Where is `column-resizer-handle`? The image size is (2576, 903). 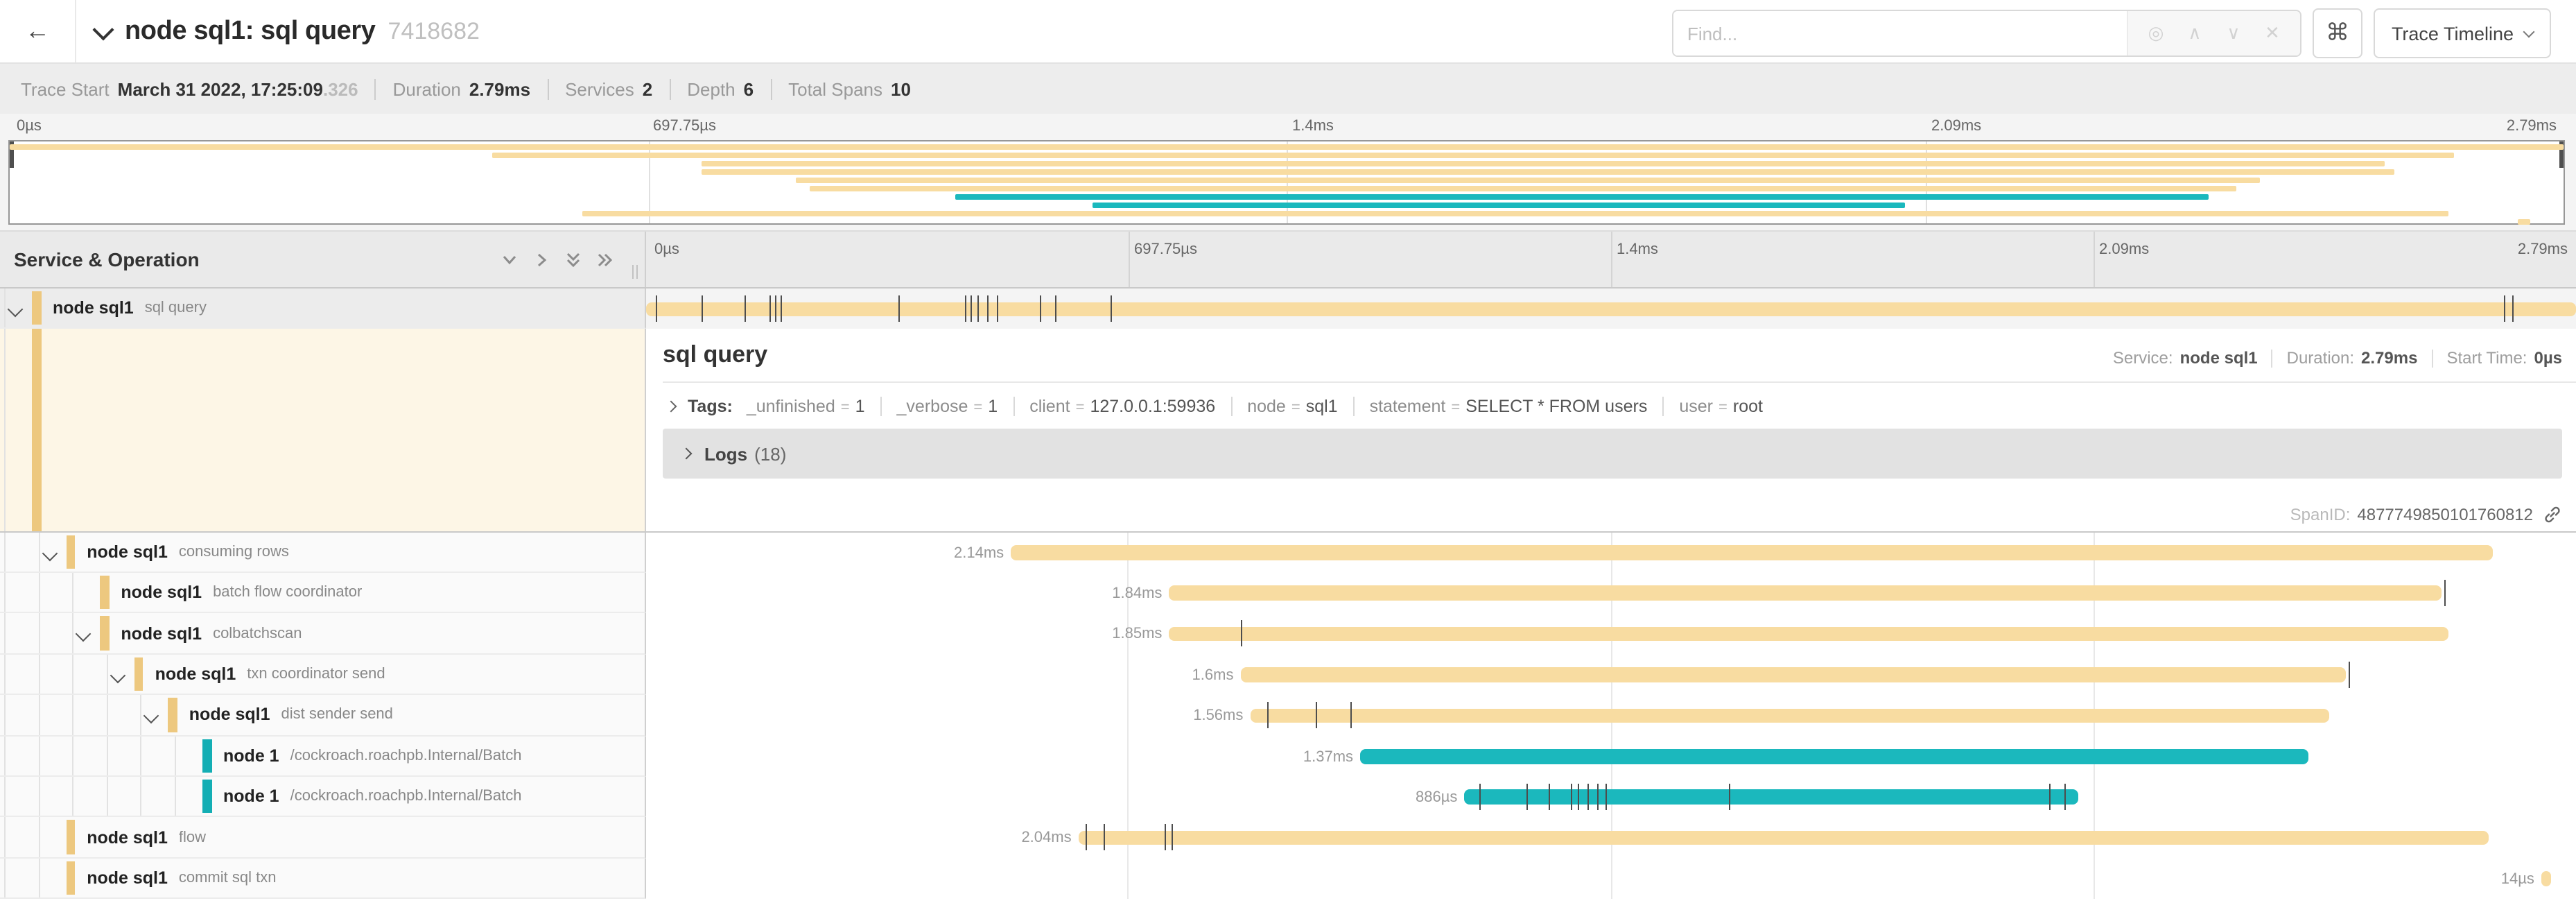
column-resizer-handle is located at coordinates (635, 272).